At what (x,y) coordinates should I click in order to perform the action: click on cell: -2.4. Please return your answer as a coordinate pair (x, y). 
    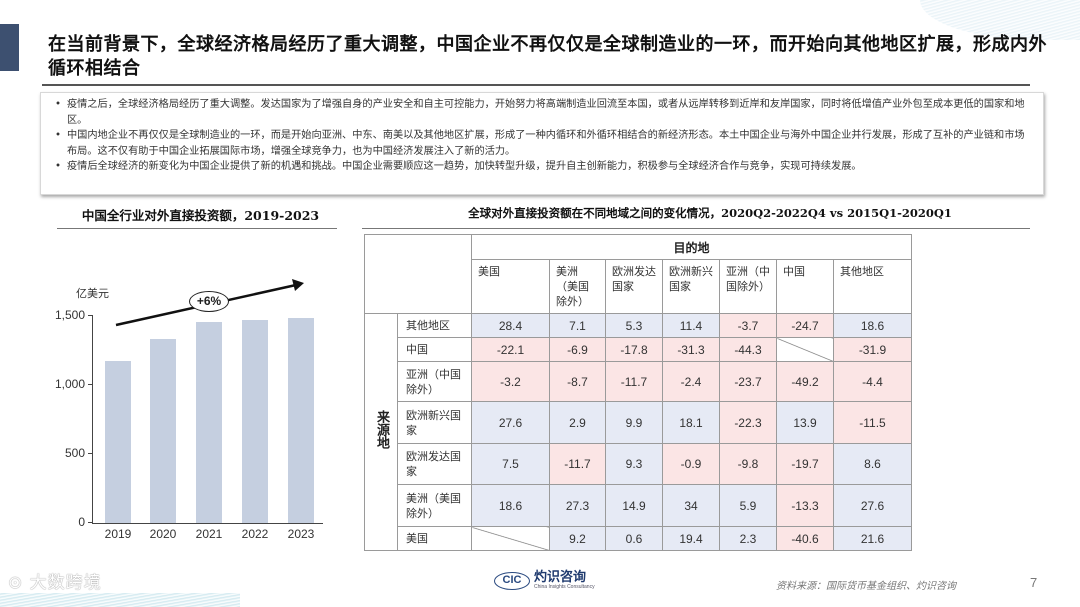
    Looking at the image, I should click on (691, 381).